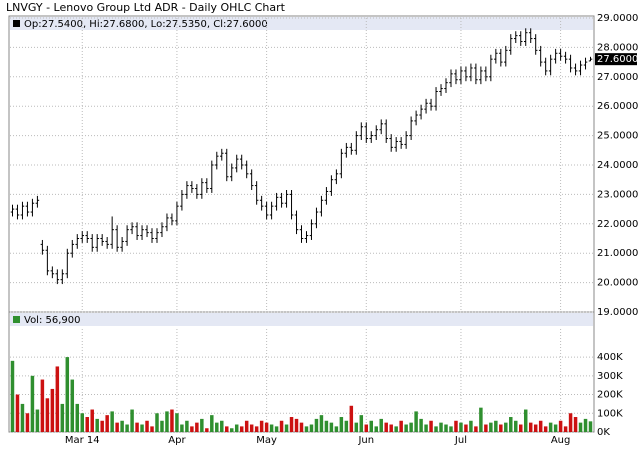 The height and width of the screenshot is (468, 640). I want to click on y-tick-label: 200K, so click(610, 395).